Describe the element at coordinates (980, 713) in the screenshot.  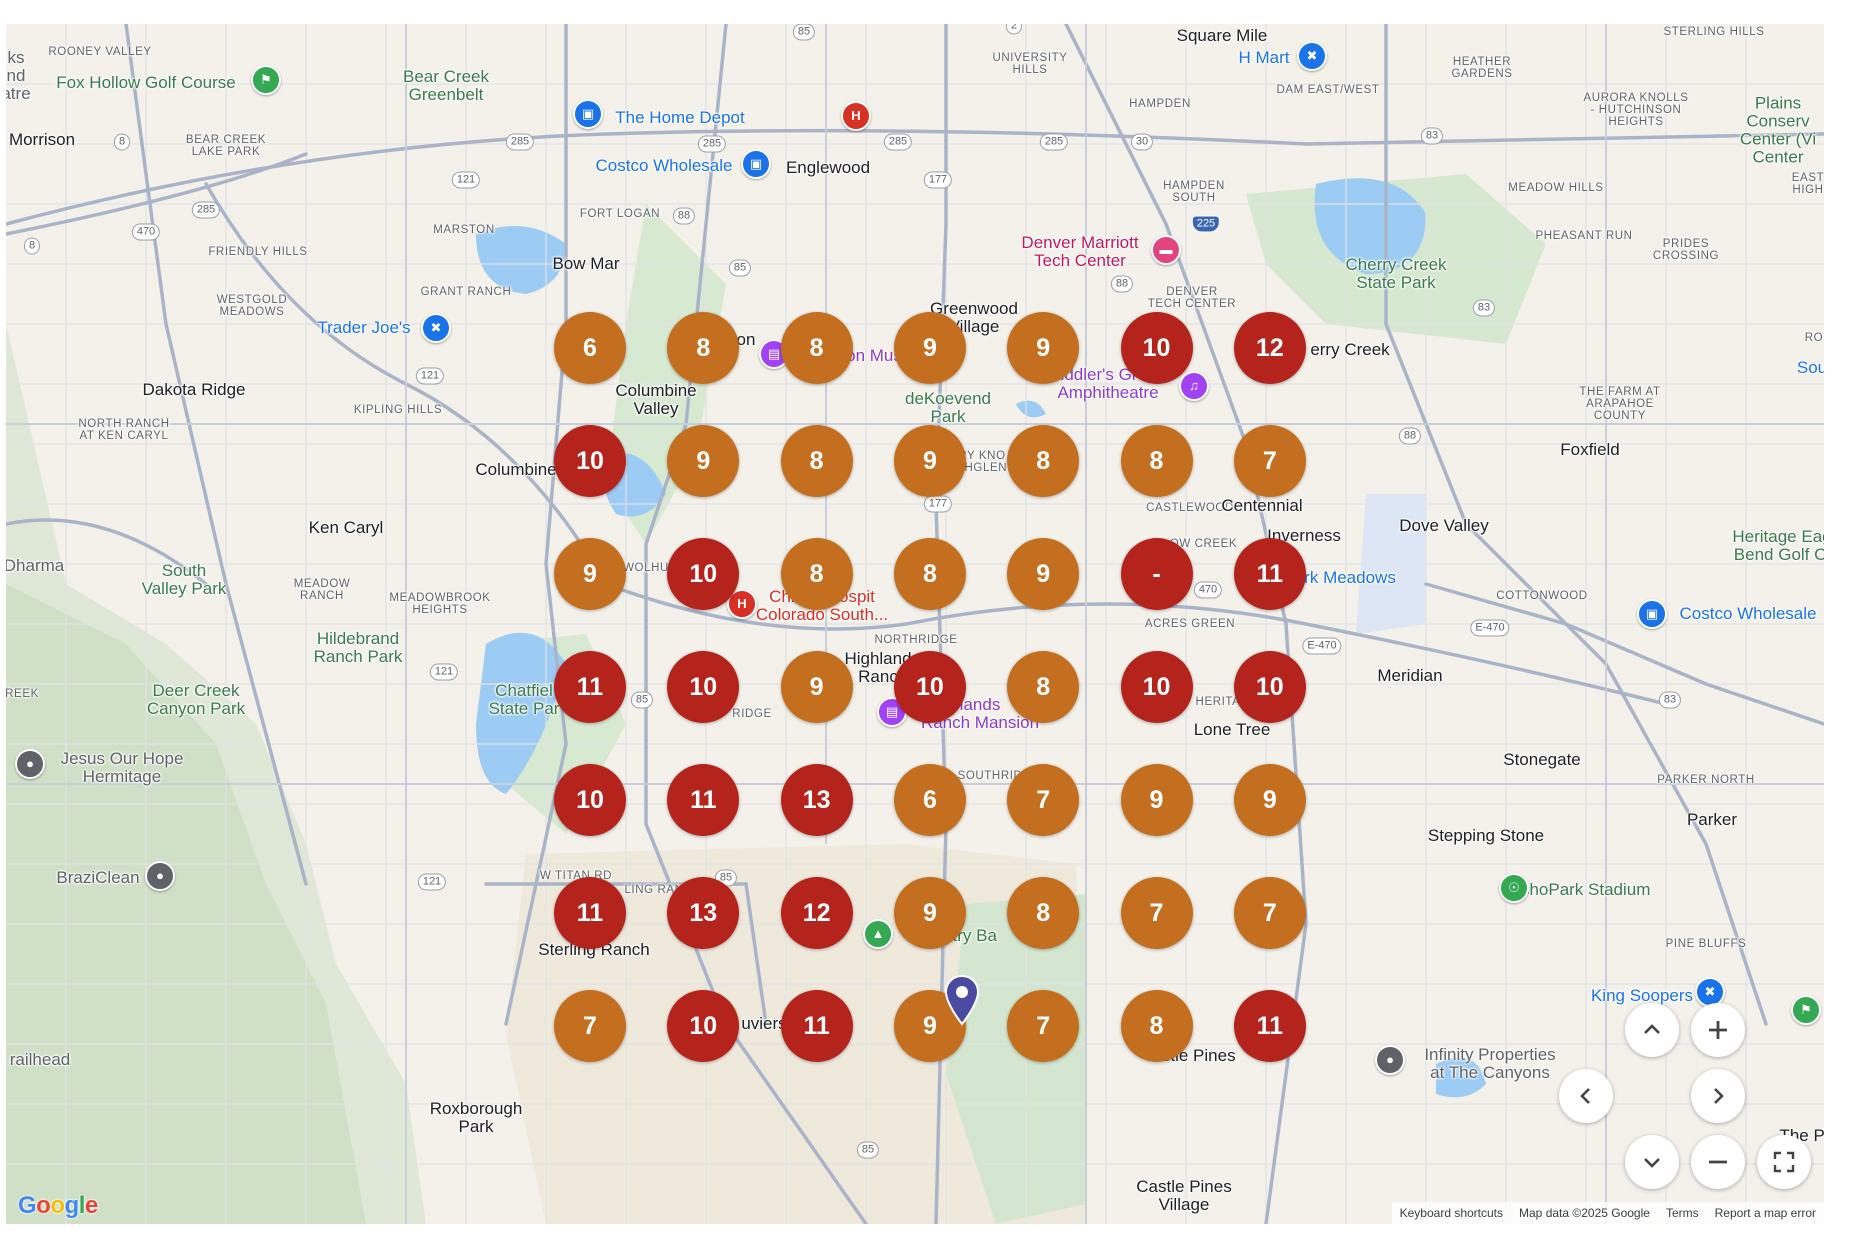
I see `place-label: lands Ranch Mansion` at that location.